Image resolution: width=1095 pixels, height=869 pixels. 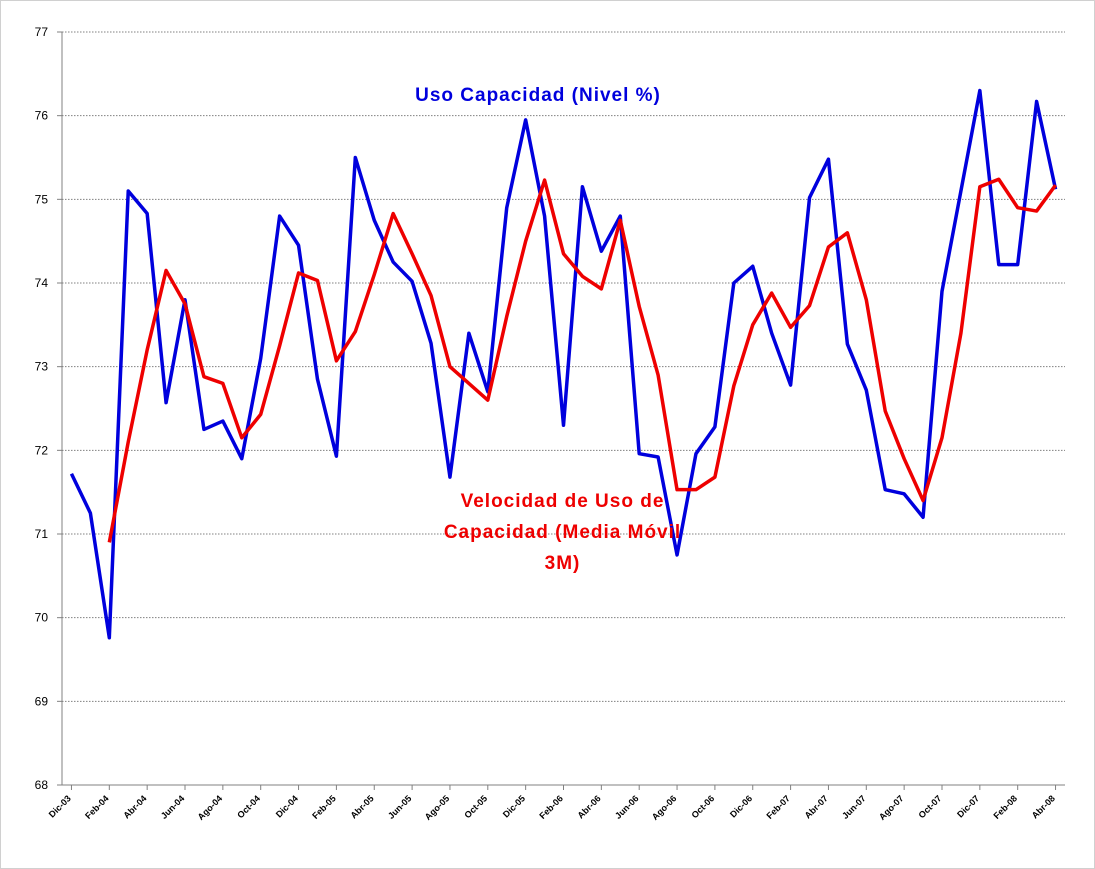 What do you see at coordinates (42, 116) in the screenshot?
I see `y-tick-label: 76` at bounding box center [42, 116].